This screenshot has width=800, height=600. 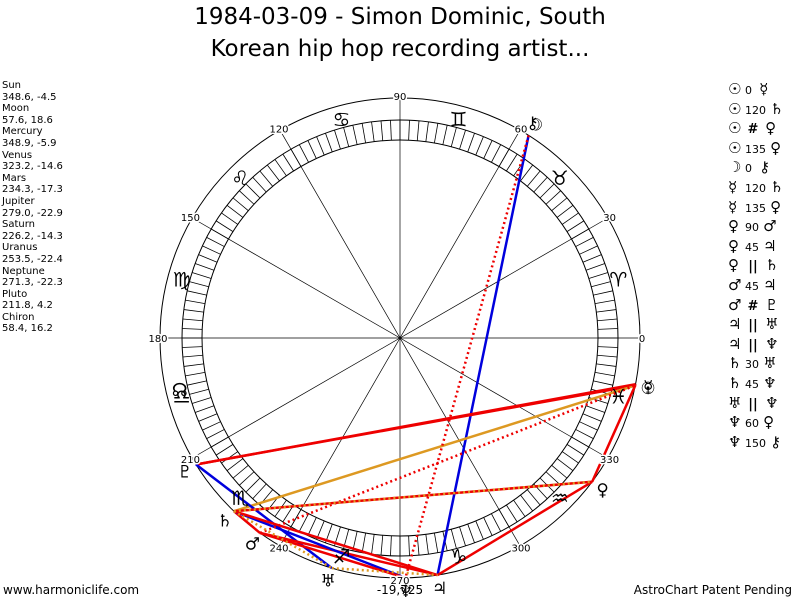 I want to click on aspect-row: ♀ 45 ♃, so click(x=757, y=247).